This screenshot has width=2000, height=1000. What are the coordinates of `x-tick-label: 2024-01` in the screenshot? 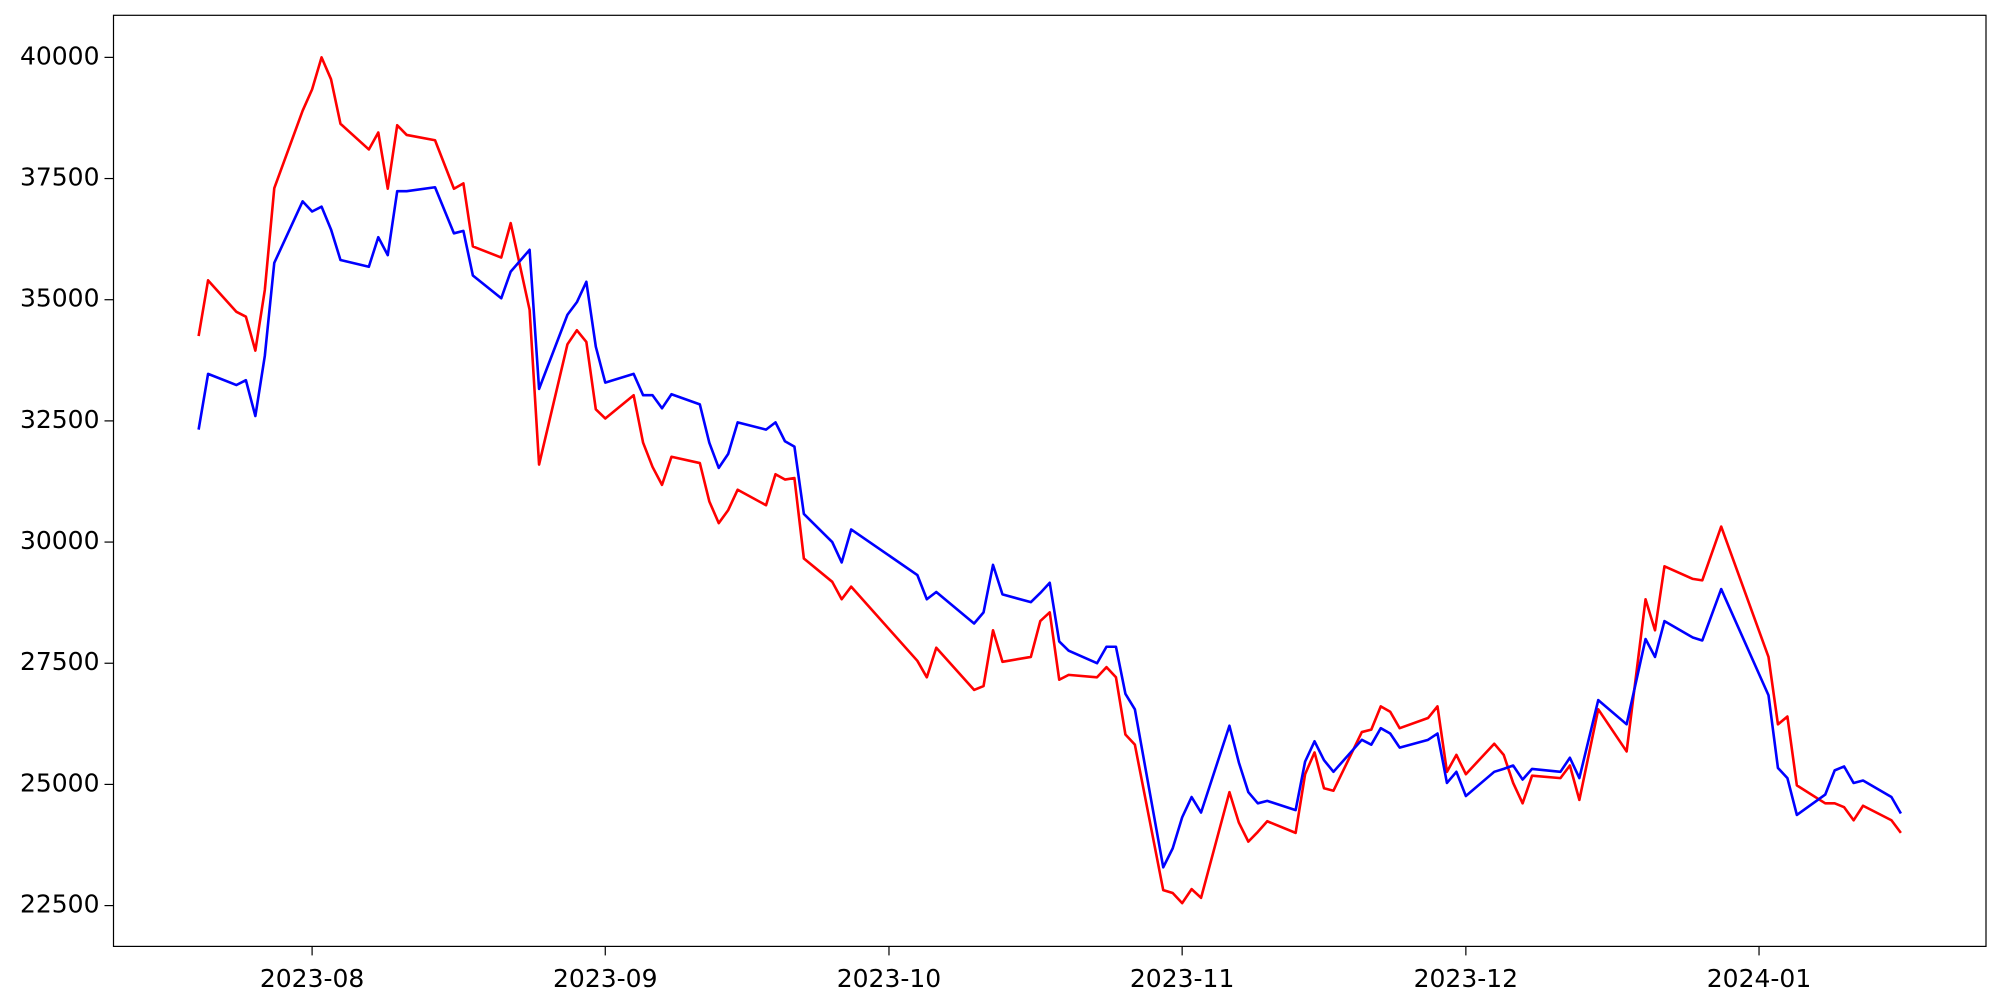 It's located at (1759, 978).